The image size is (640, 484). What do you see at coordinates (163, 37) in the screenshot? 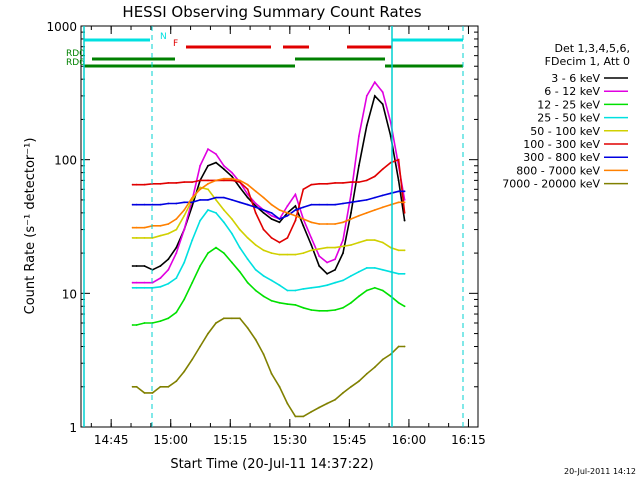
I see `flag-label: N` at bounding box center [163, 37].